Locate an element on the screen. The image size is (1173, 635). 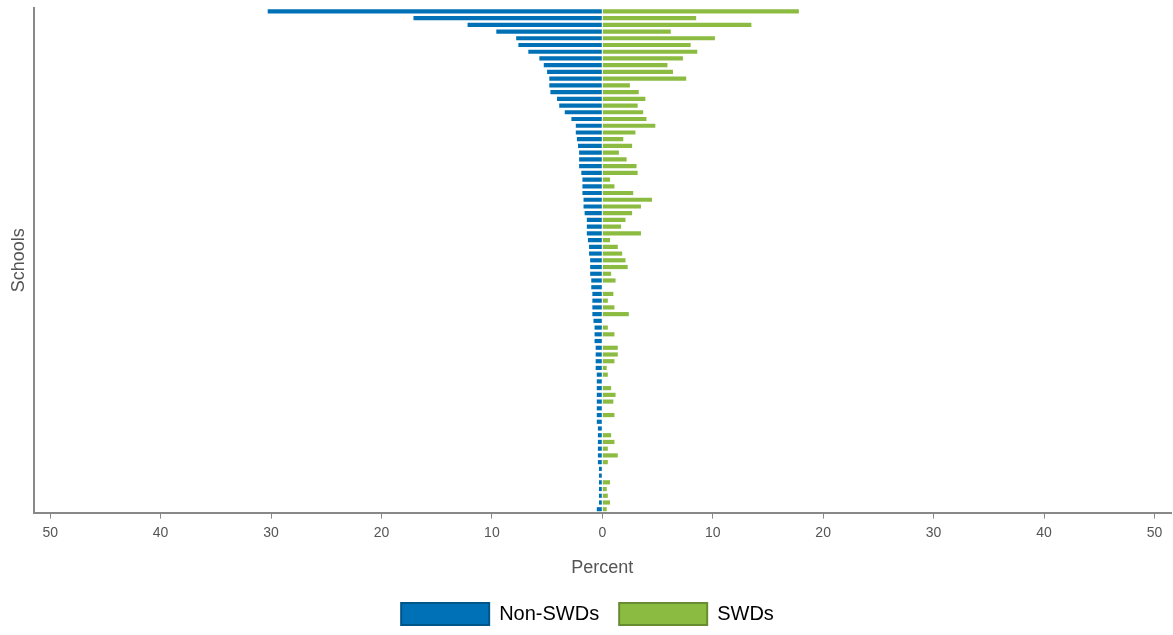
legend-label: SWDs is located at coordinates (745, 612).